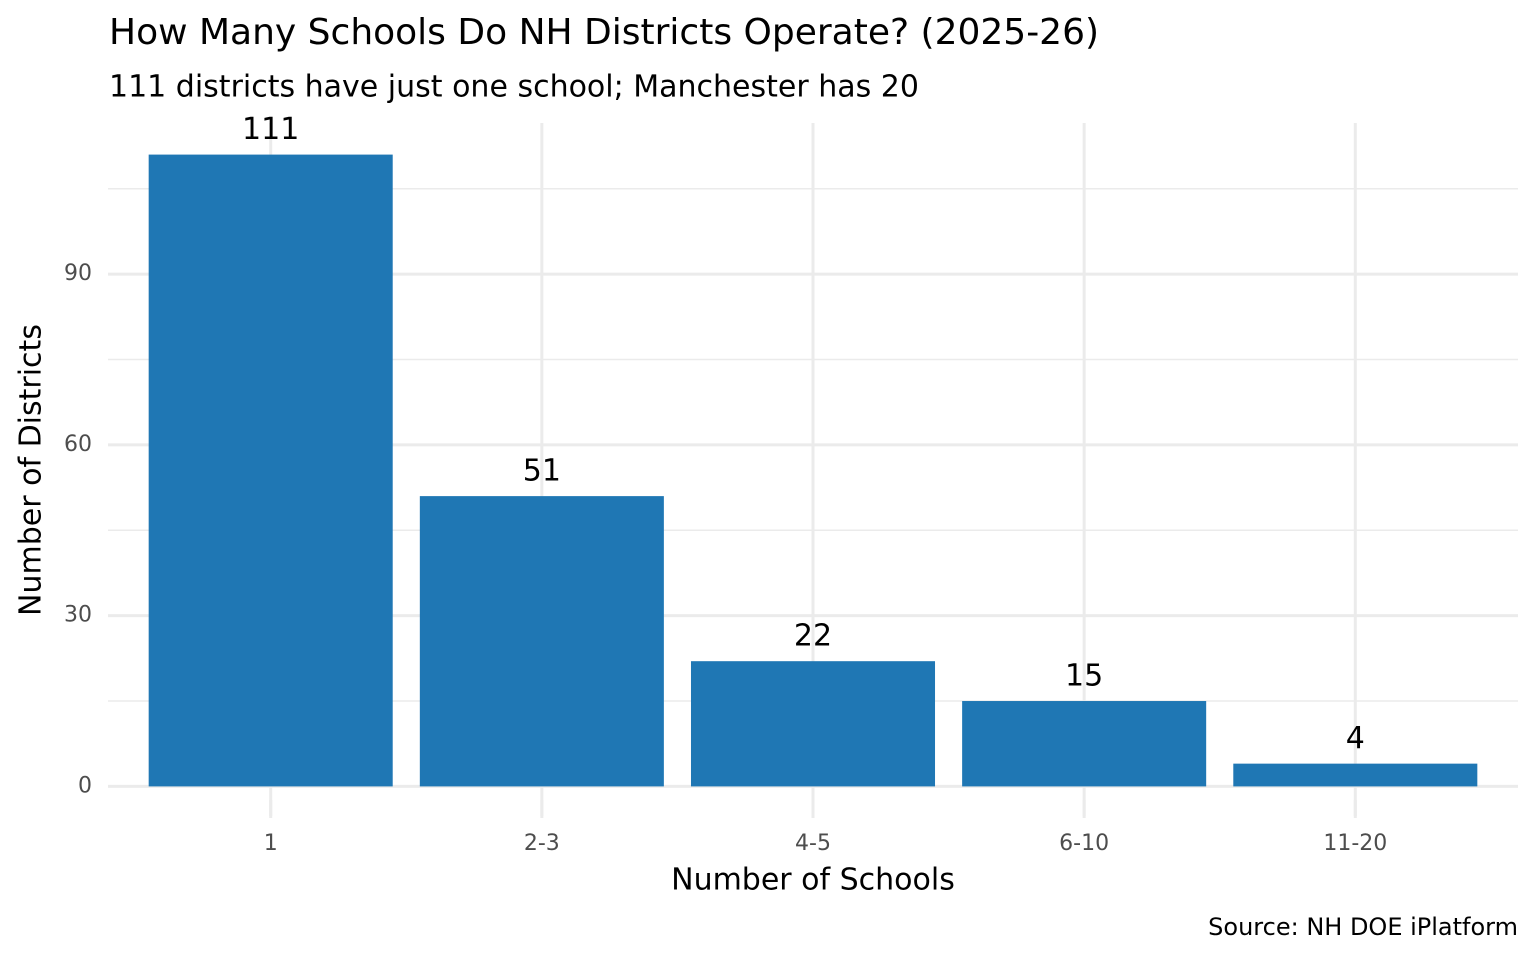  I want to click on y-tick-label: 0, so click(85, 785).